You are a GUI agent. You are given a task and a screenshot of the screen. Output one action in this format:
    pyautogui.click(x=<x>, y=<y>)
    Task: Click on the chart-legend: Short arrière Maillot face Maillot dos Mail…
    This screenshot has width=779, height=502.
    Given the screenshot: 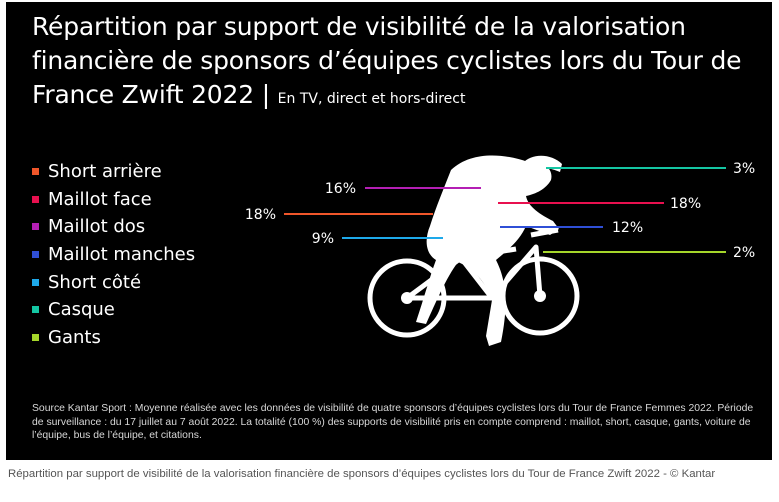 What is the action you would take?
    pyautogui.click(x=113, y=254)
    